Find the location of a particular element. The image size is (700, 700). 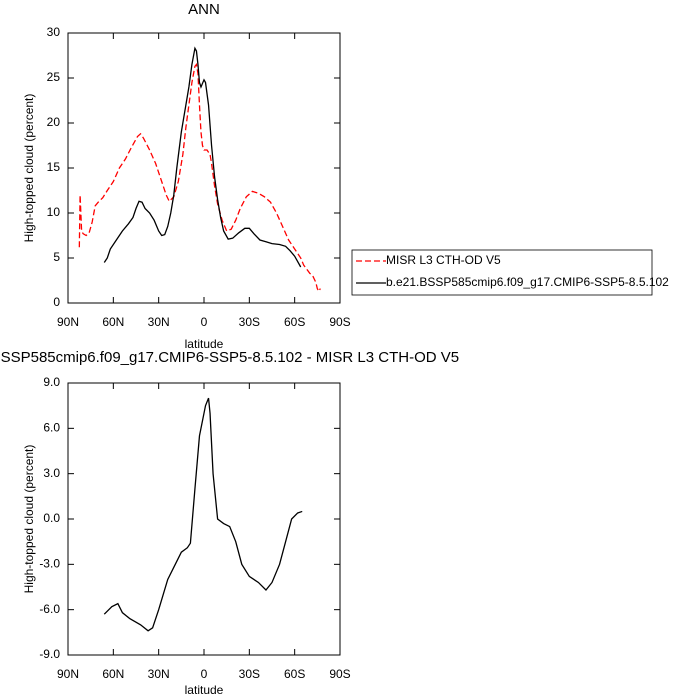

y-tick-label: 0 is located at coordinates (56, 302).